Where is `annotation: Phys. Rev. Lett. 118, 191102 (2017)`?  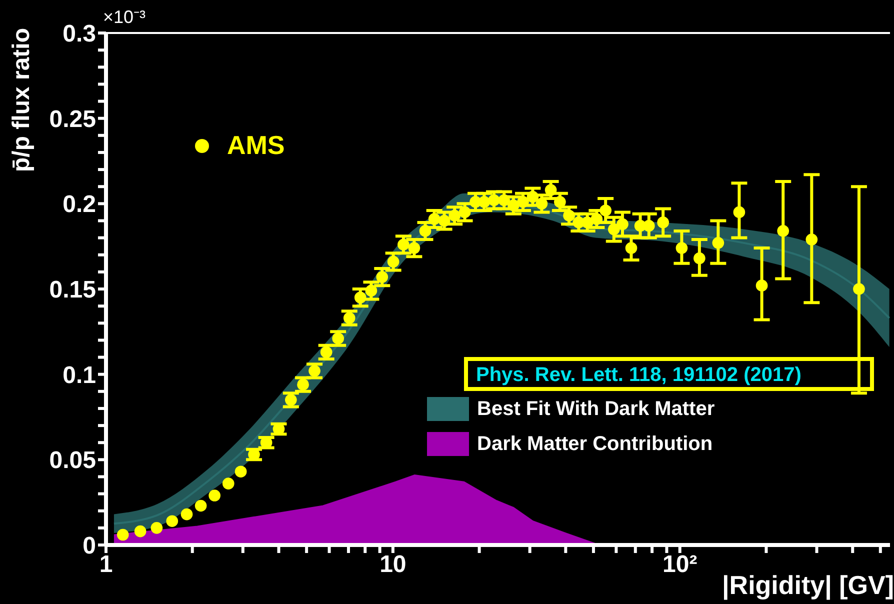
annotation: Phys. Rev. Lett. 118, 191102 (2017) is located at coordinates (639, 375).